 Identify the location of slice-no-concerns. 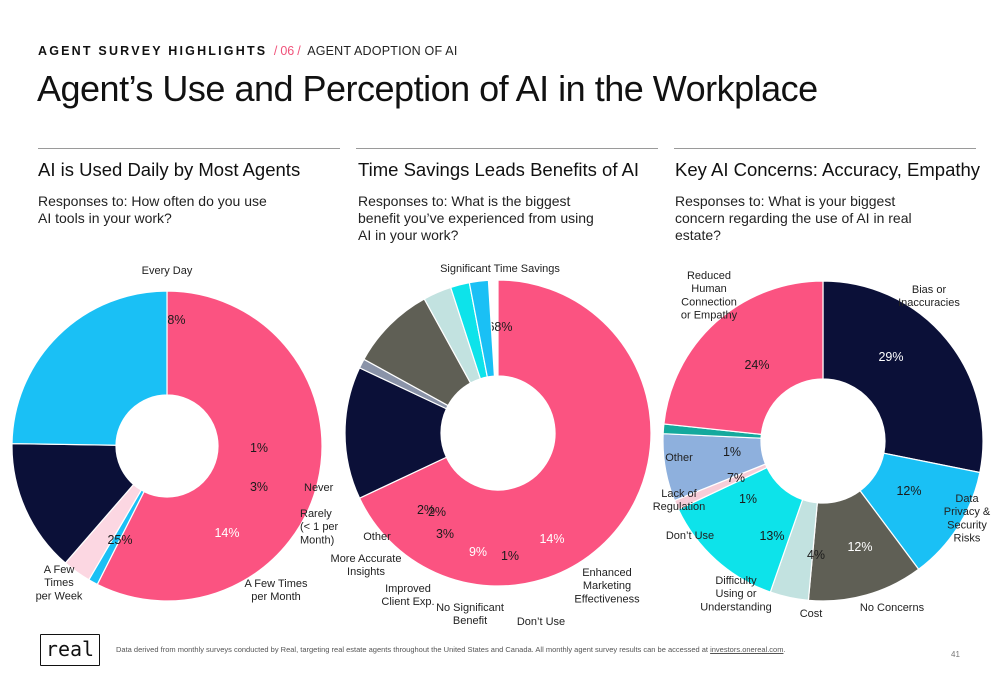
(863, 545).